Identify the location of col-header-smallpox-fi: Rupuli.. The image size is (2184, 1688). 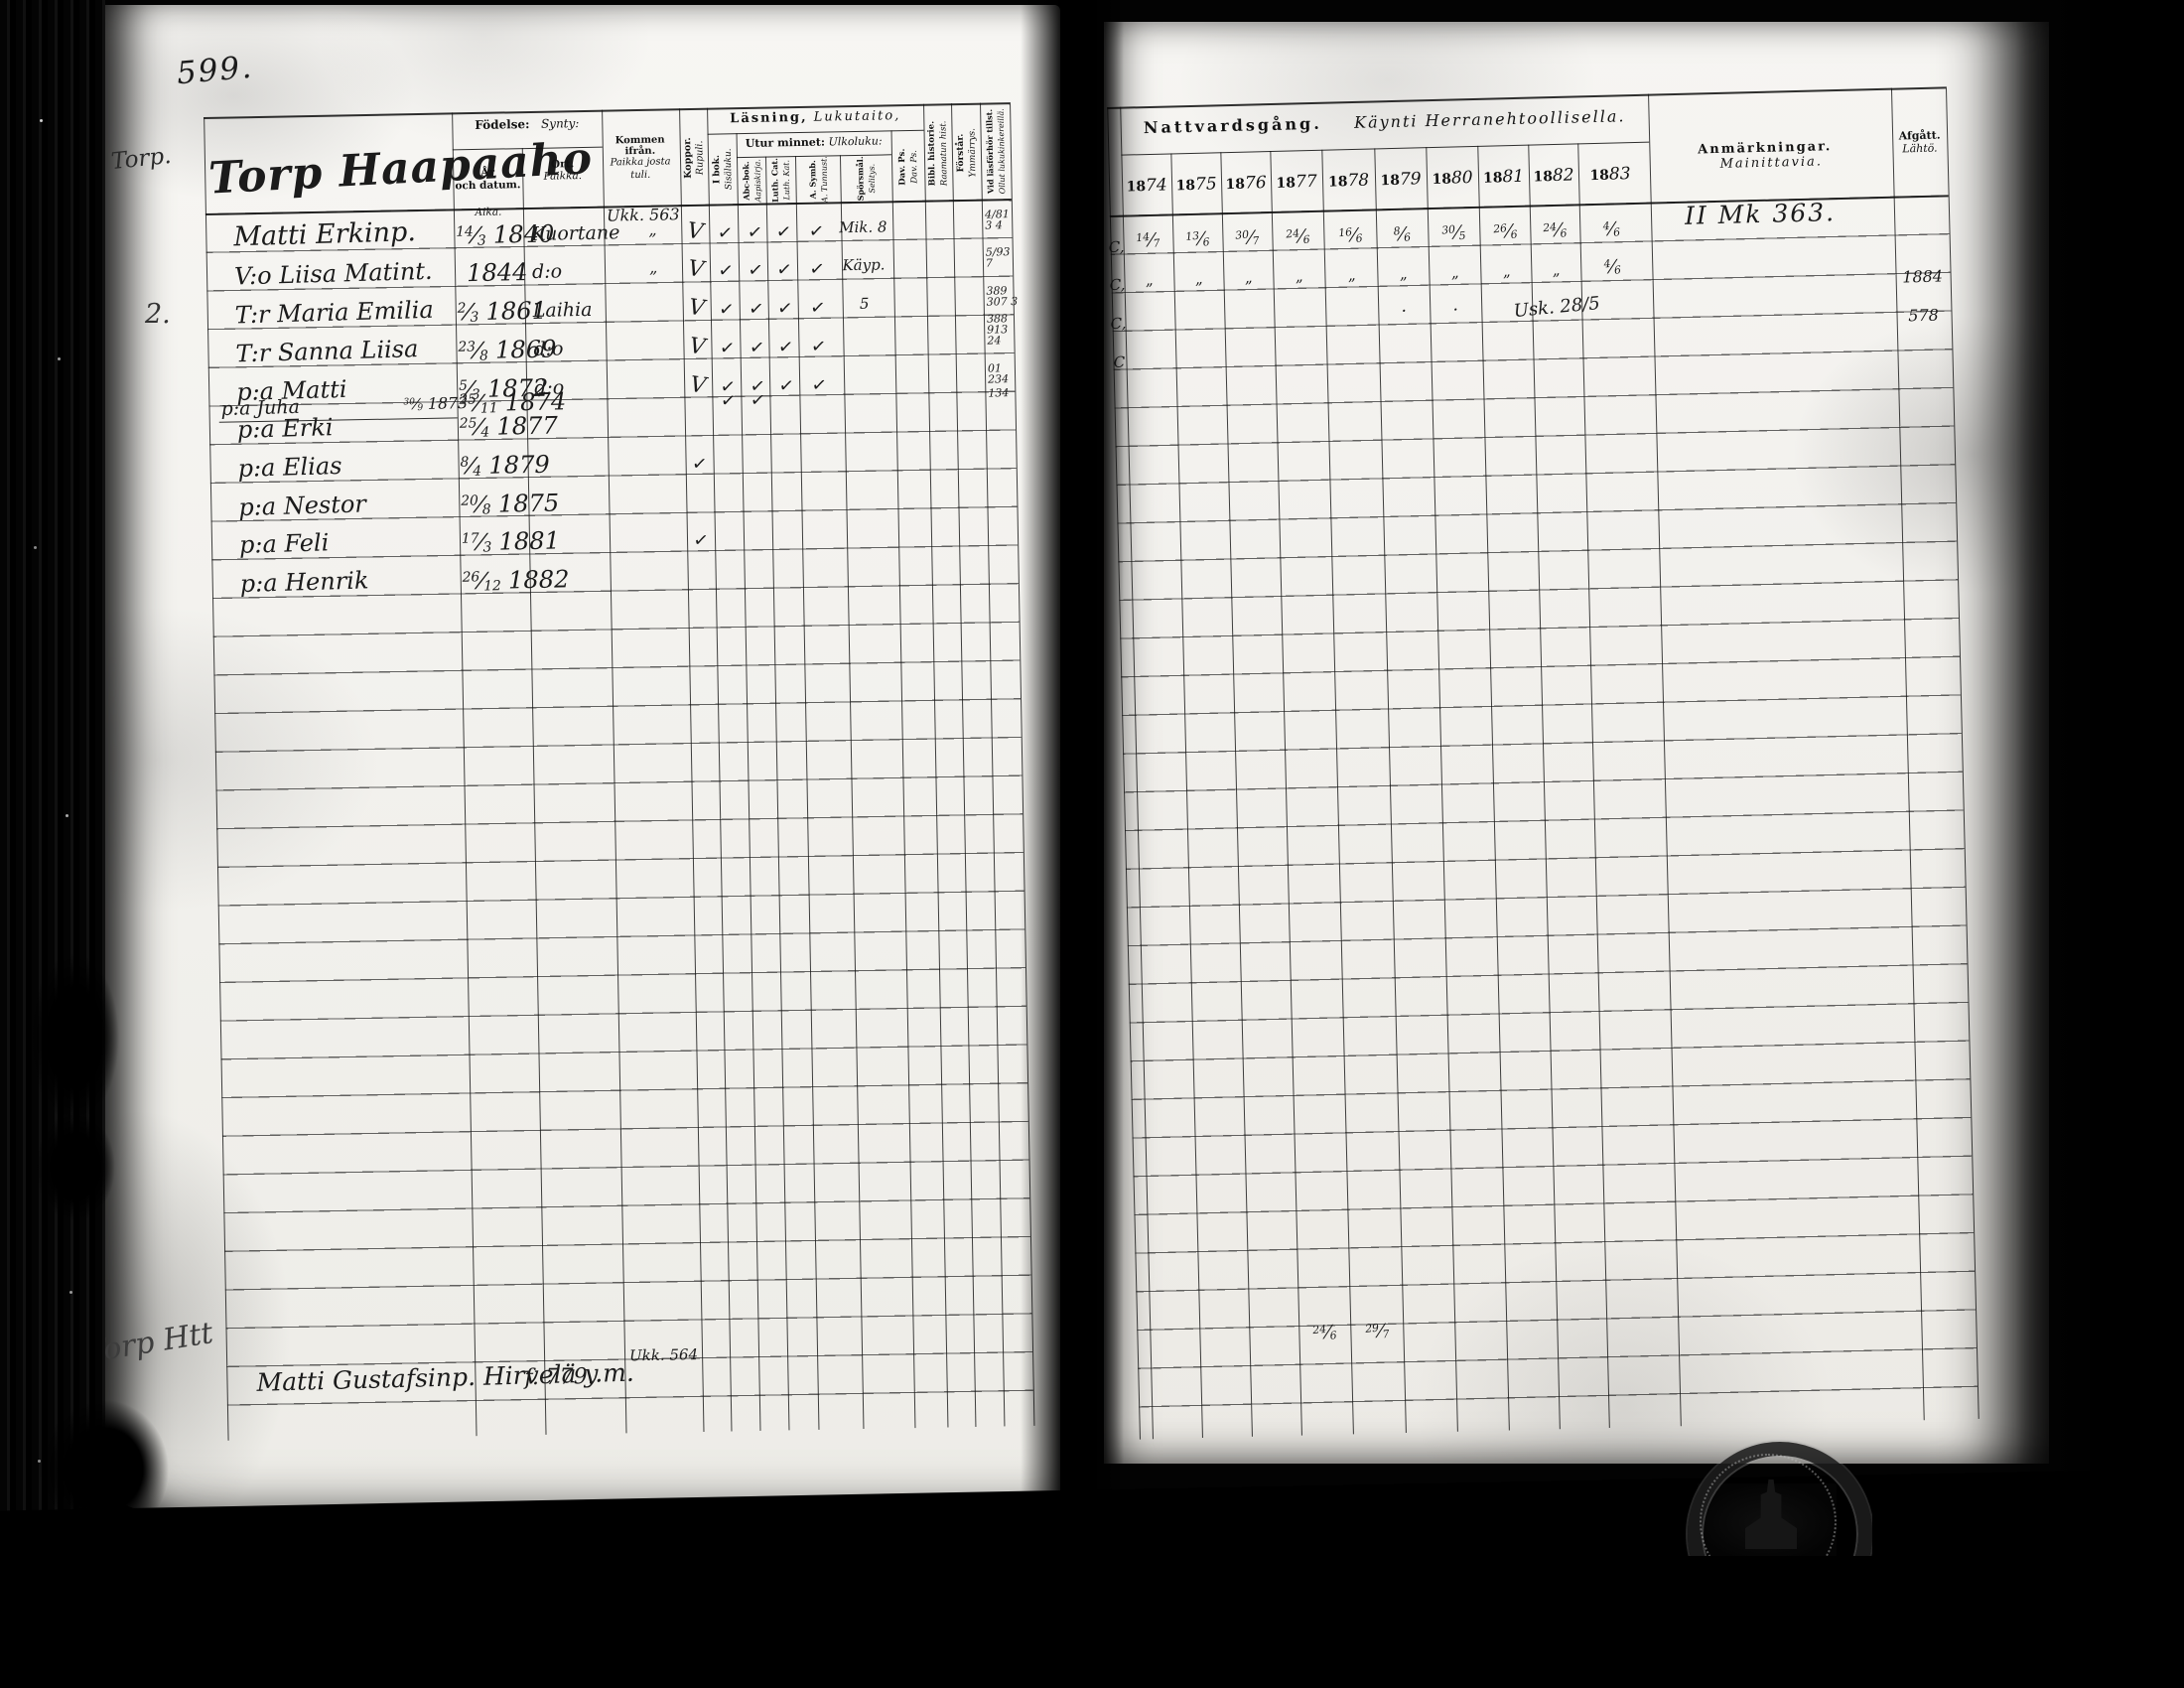
(700, 157).